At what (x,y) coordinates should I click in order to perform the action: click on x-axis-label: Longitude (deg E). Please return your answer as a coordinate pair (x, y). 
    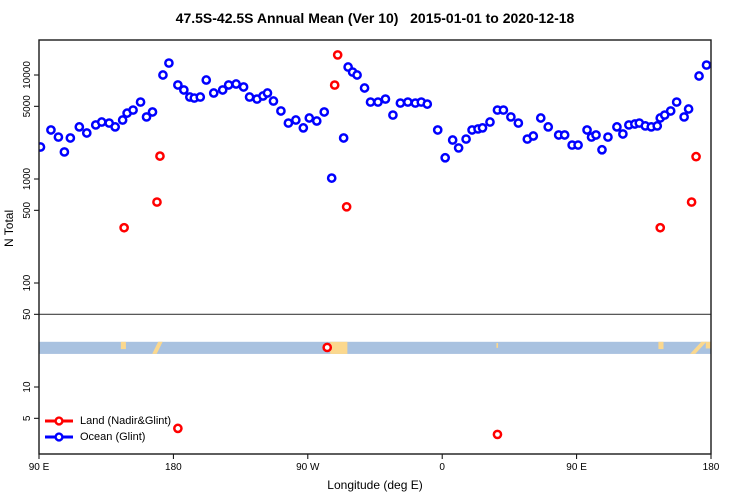
    Looking at the image, I should click on (375, 485).